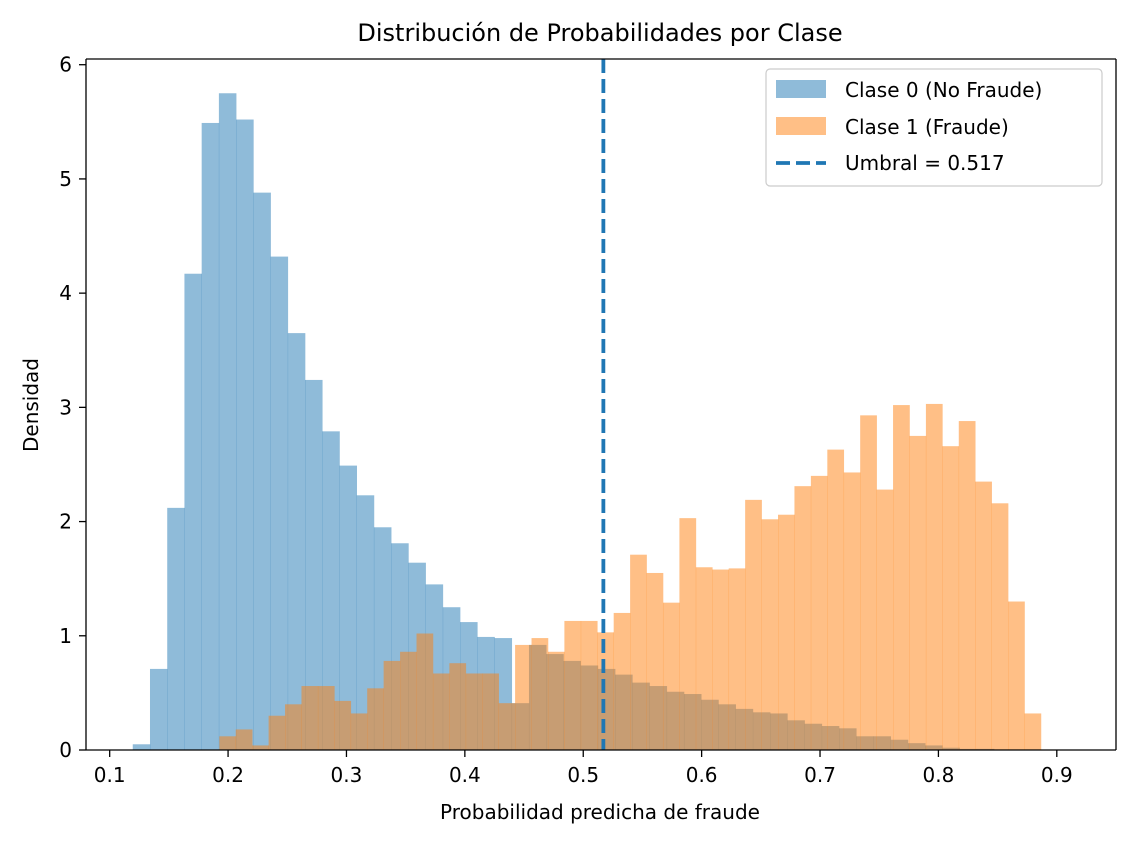  What do you see at coordinates (583, 775) in the screenshot?
I see `x-tick-label: 0.5` at bounding box center [583, 775].